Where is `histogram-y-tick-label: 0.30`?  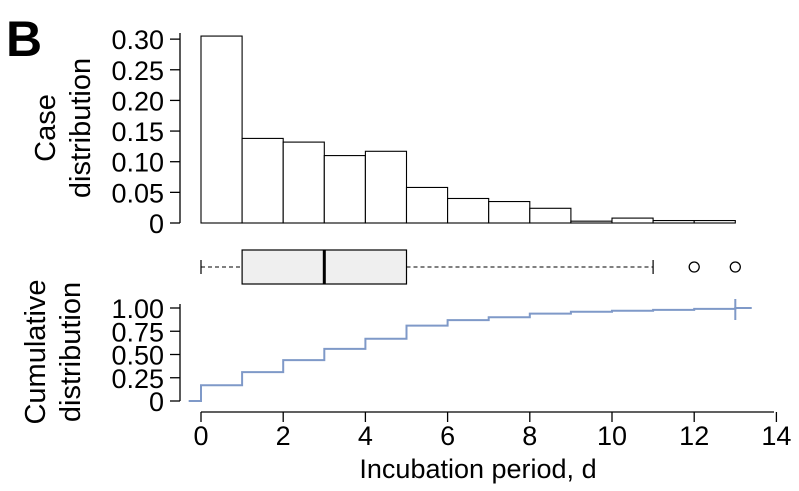 histogram-y-tick-label: 0.30 is located at coordinates (137, 40).